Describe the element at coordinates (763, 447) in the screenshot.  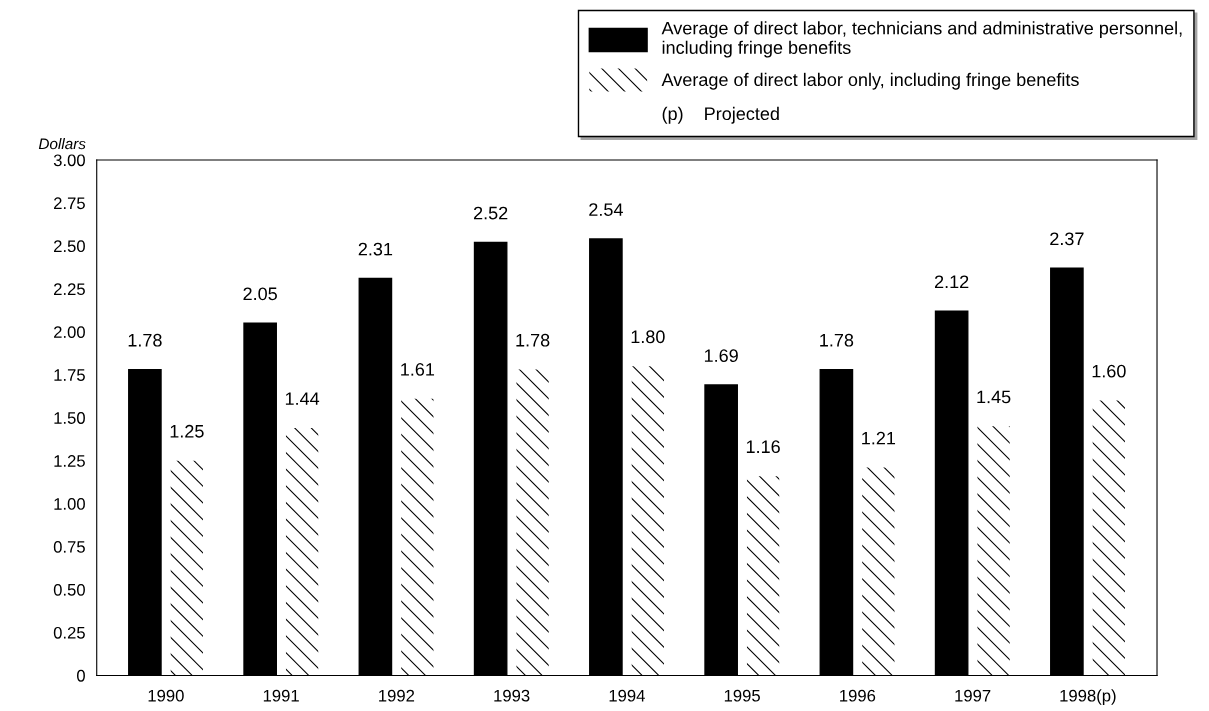
I see `data-label: 1.16` at that location.